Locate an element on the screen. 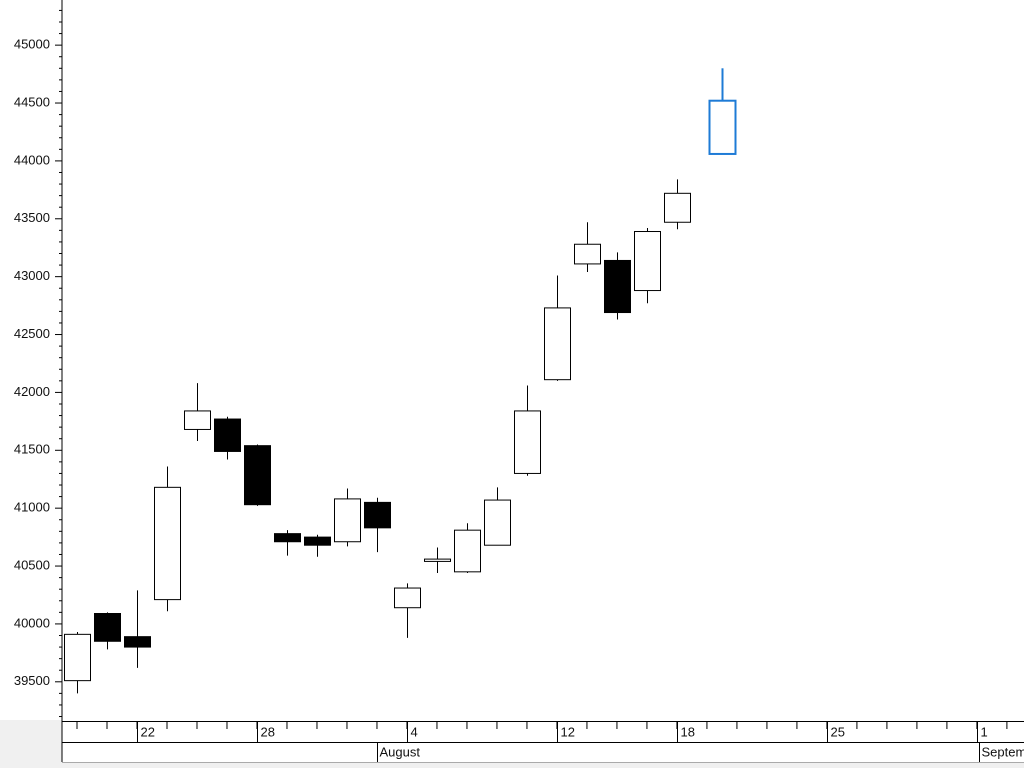 This screenshot has width=1024, height=768. month-label: September is located at coordinates (1003, 751).